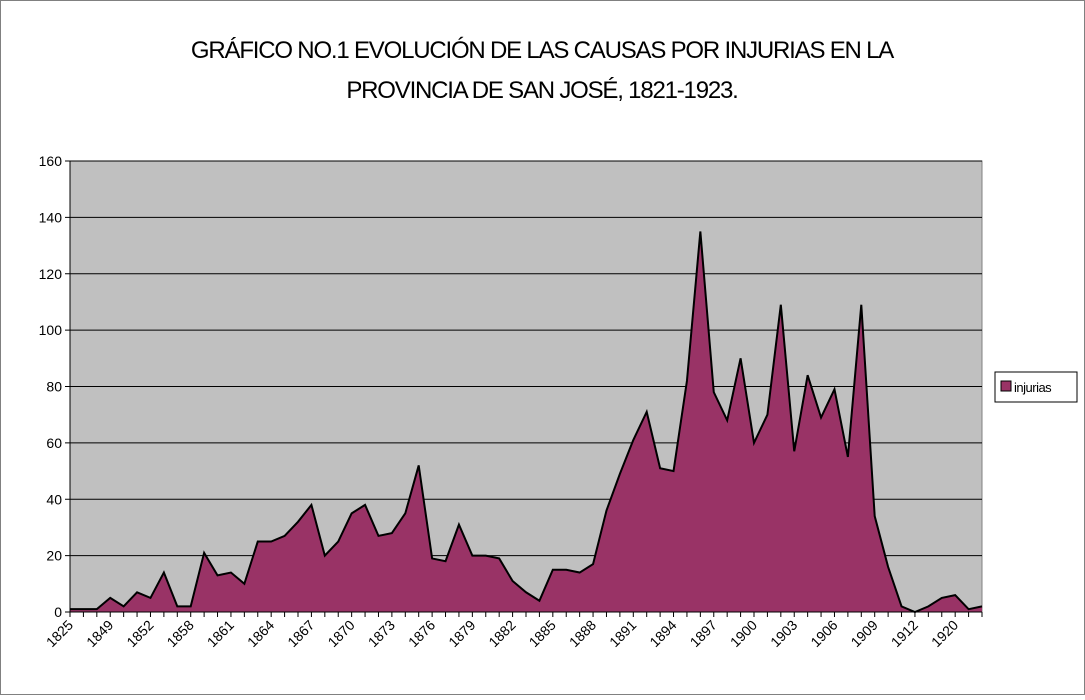  What do you see at coordinates (54, 499) in the screenshot?
I see `y-tick-label: 40` at bounding box center [54, 499].